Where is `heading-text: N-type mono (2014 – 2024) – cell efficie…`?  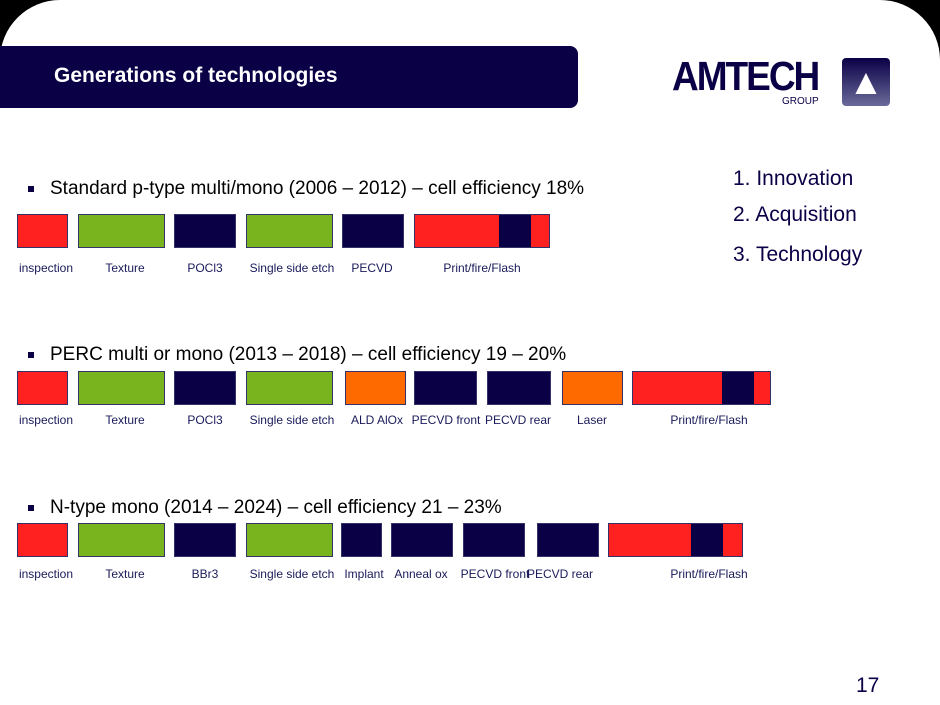 heading-text: N-type mono (2014 – 2024) – cell efficie… is located at coordinates (276, 507).